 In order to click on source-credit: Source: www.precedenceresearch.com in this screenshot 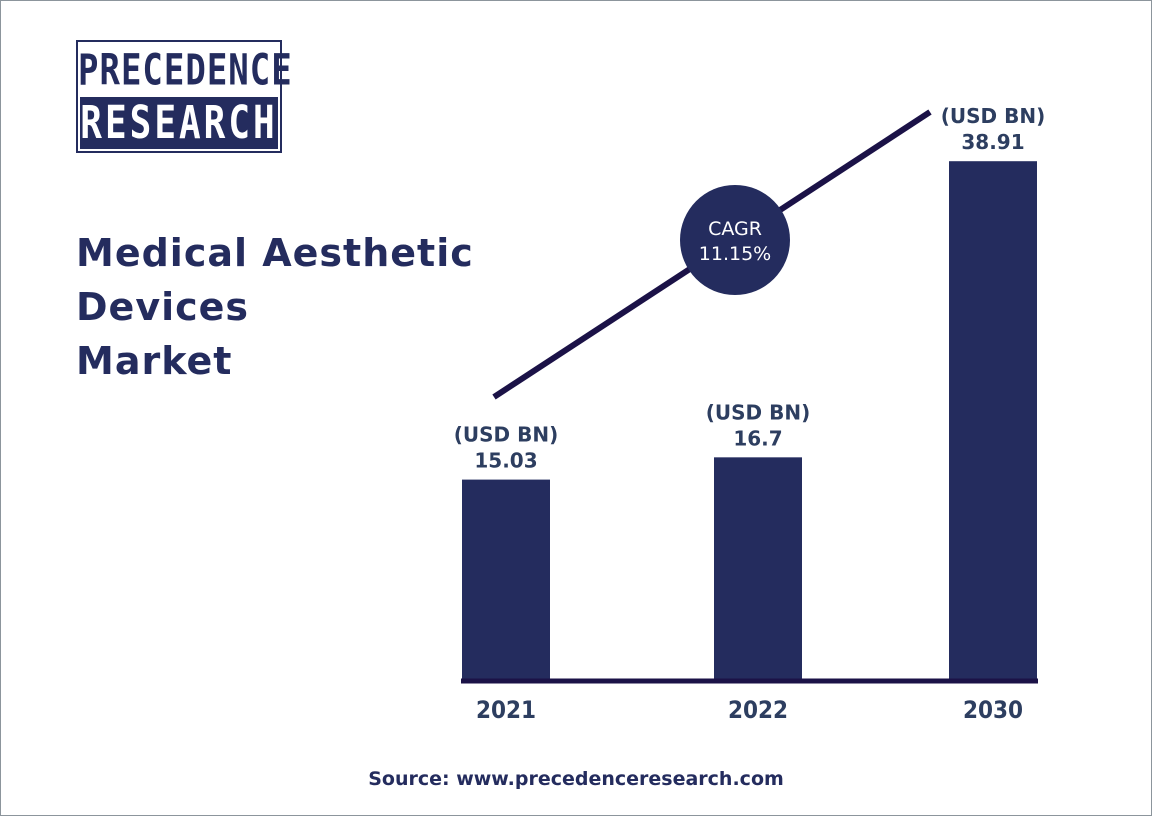, I will do `click(576, 779)`.